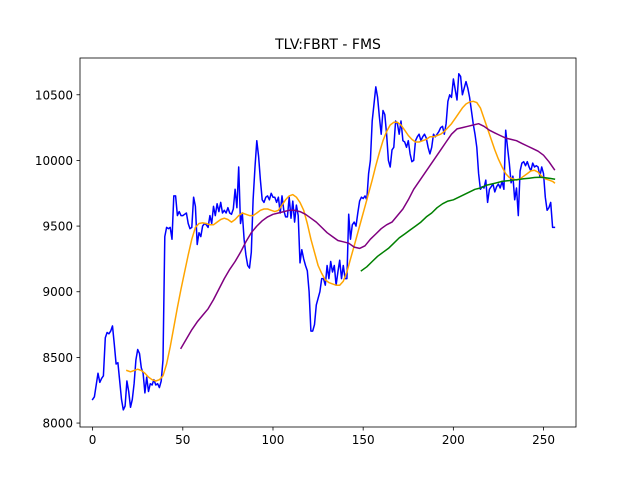  Describe the element at coordinates (327, 45) in the screenshot. I see `chart-title: TLV:FBRT - FMS` at that location.